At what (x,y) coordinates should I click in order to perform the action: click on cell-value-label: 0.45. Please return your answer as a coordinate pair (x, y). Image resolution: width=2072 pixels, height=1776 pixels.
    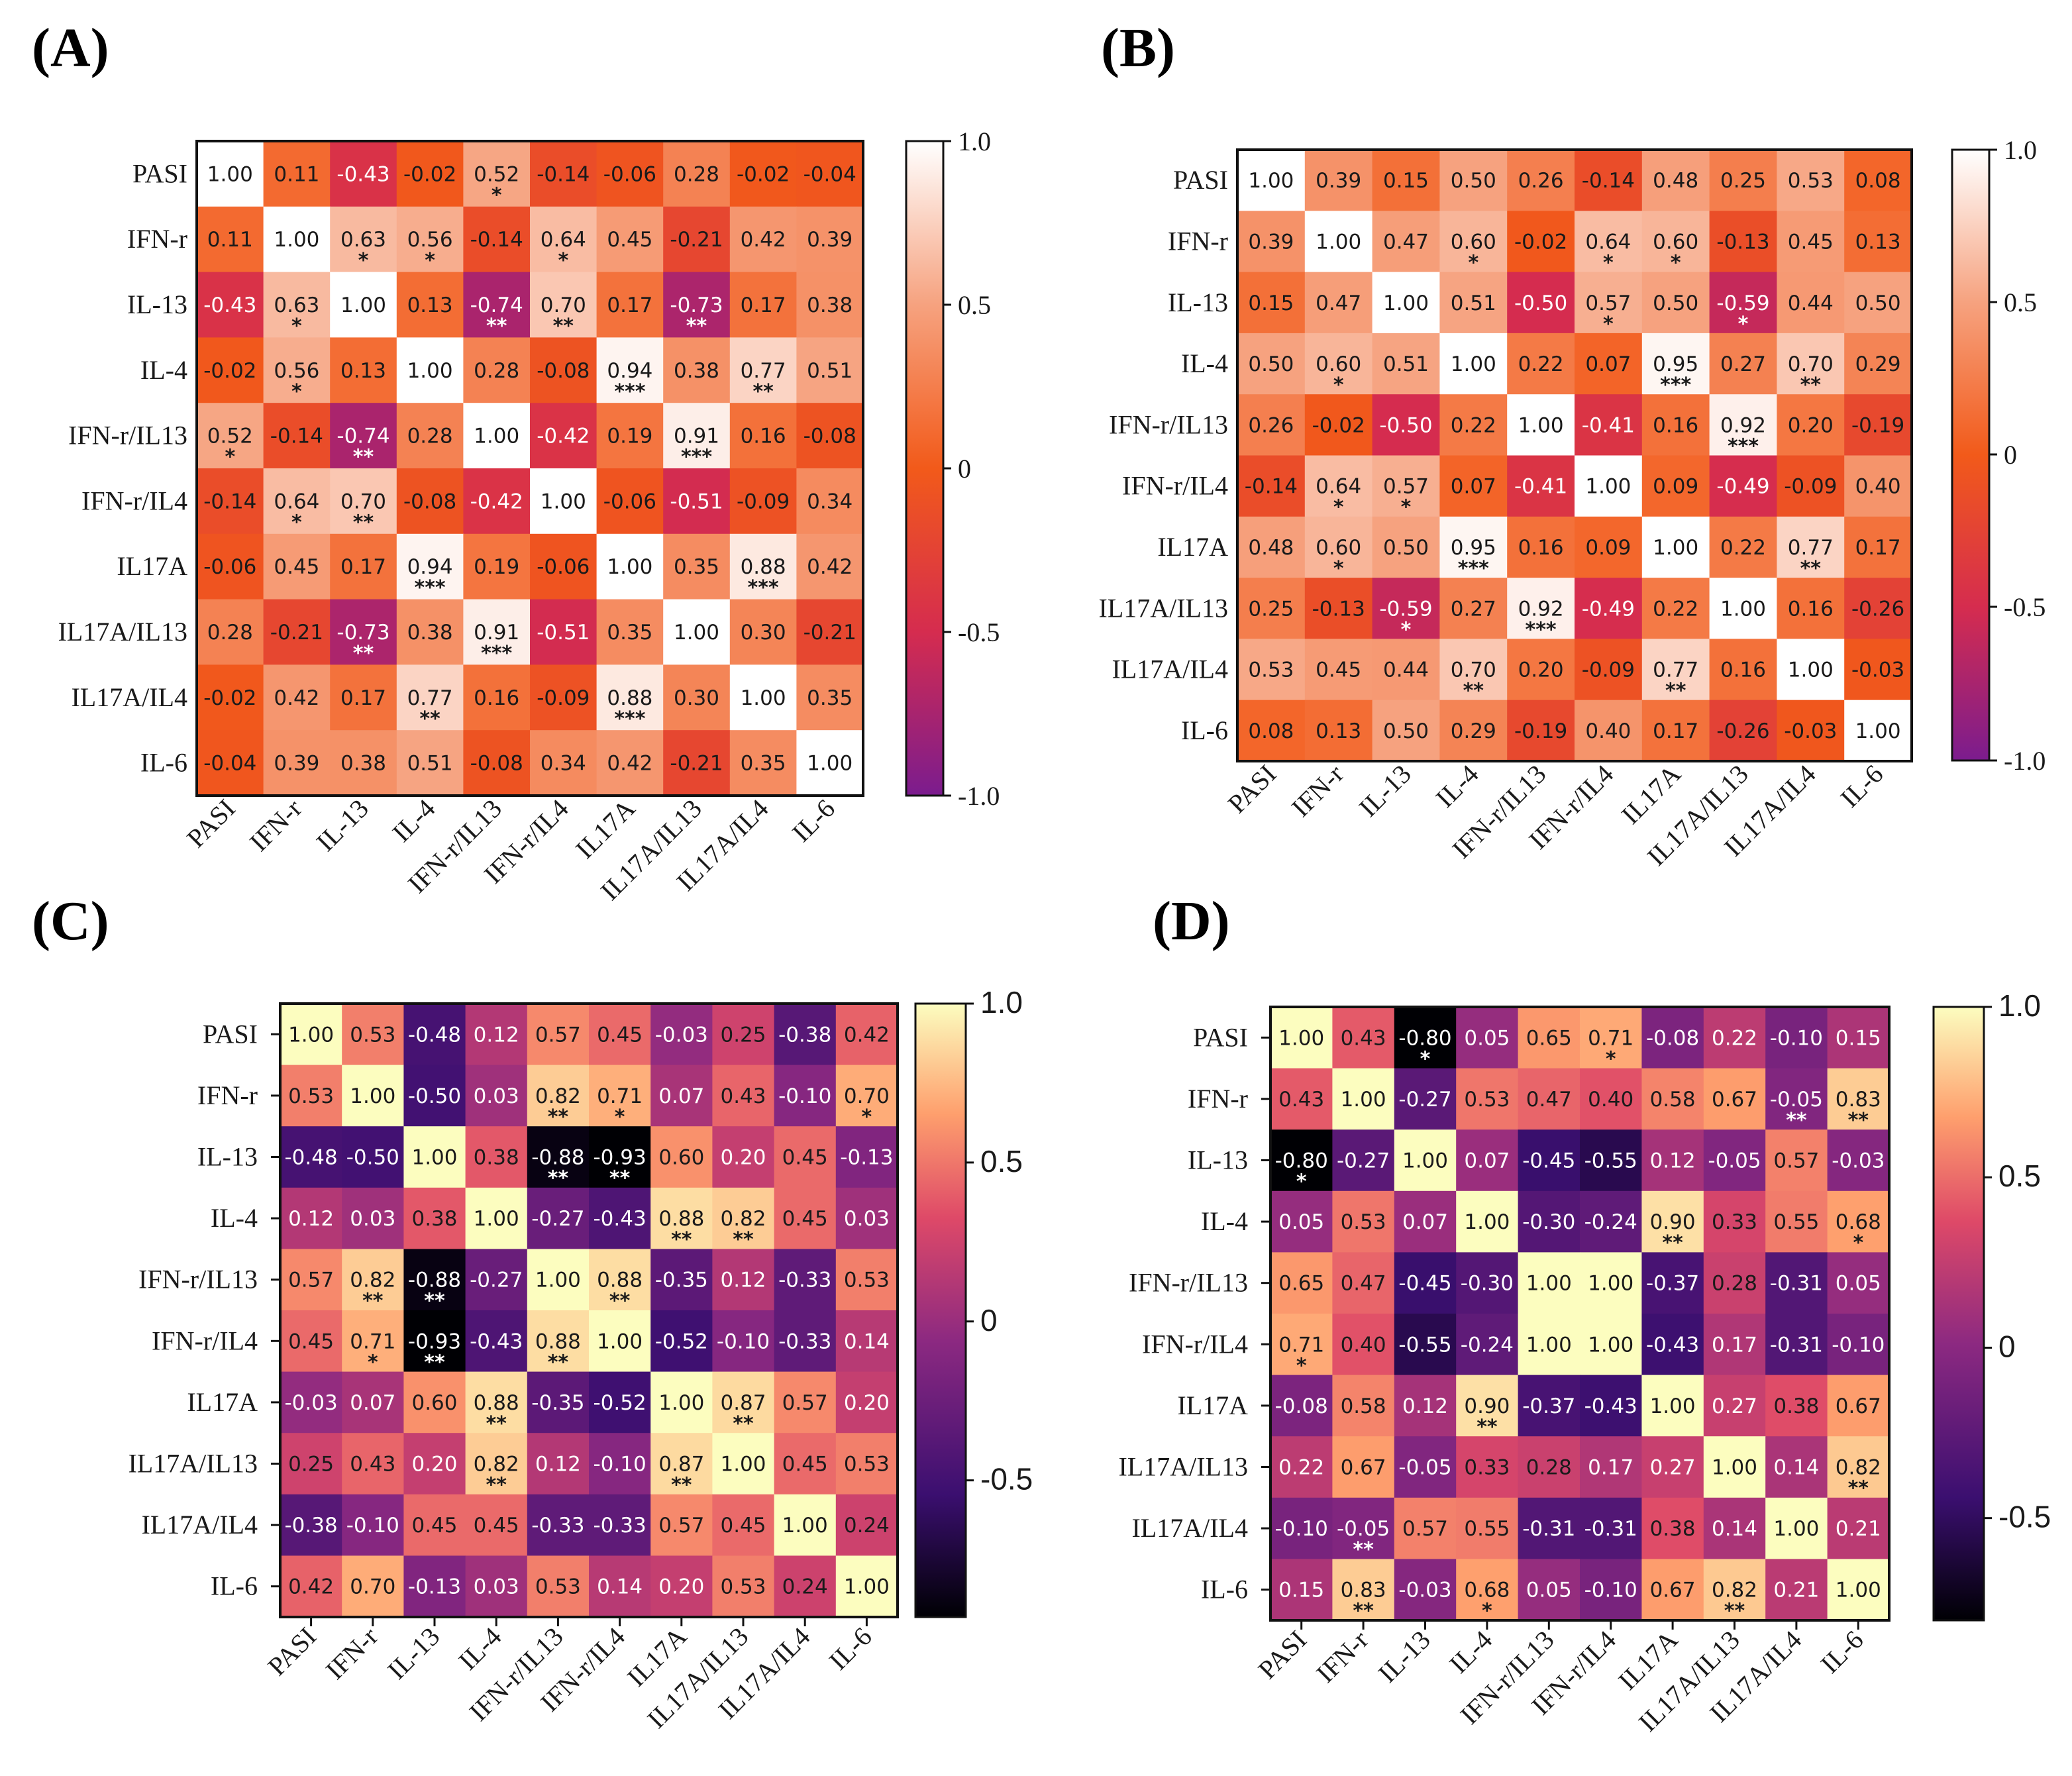
    Looking at the image, I should click on (629, 240).